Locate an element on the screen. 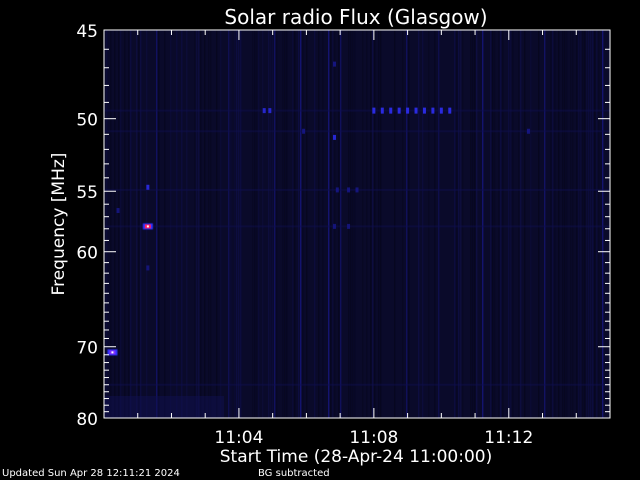 The height and width of the screenshot is (480, 640). x-axis-label: Start Time (28-Apr-24 11:00:00) is located at coordinates (356, 457).